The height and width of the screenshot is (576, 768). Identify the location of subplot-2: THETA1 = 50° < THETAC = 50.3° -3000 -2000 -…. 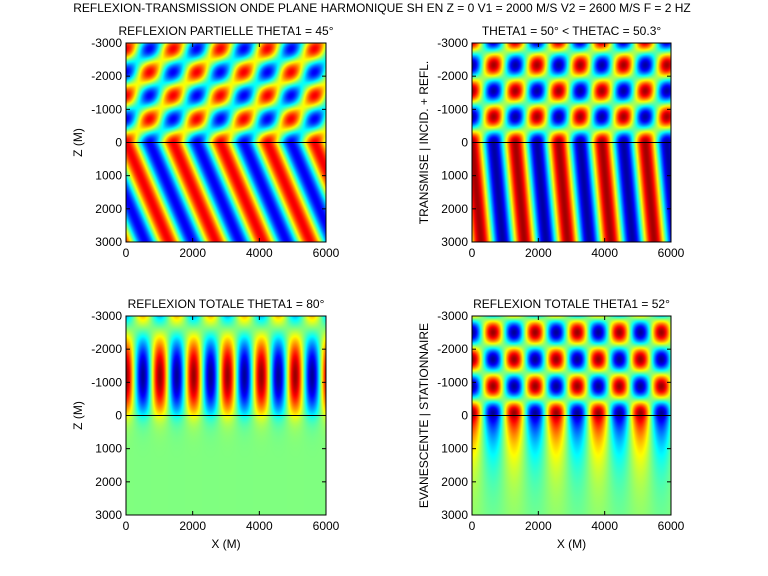
(551, 142).